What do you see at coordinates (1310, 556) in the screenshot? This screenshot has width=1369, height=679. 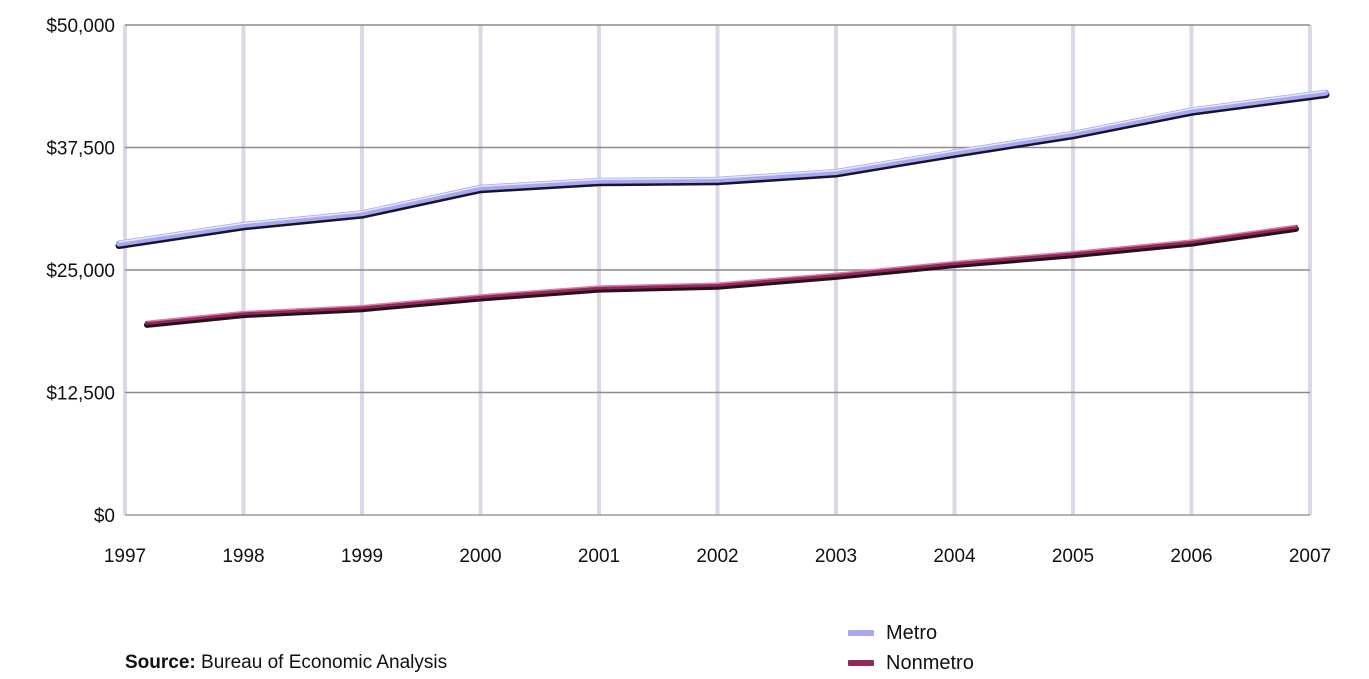 I see `x-tick-label: 2007` at bounding box center [1310, 556].